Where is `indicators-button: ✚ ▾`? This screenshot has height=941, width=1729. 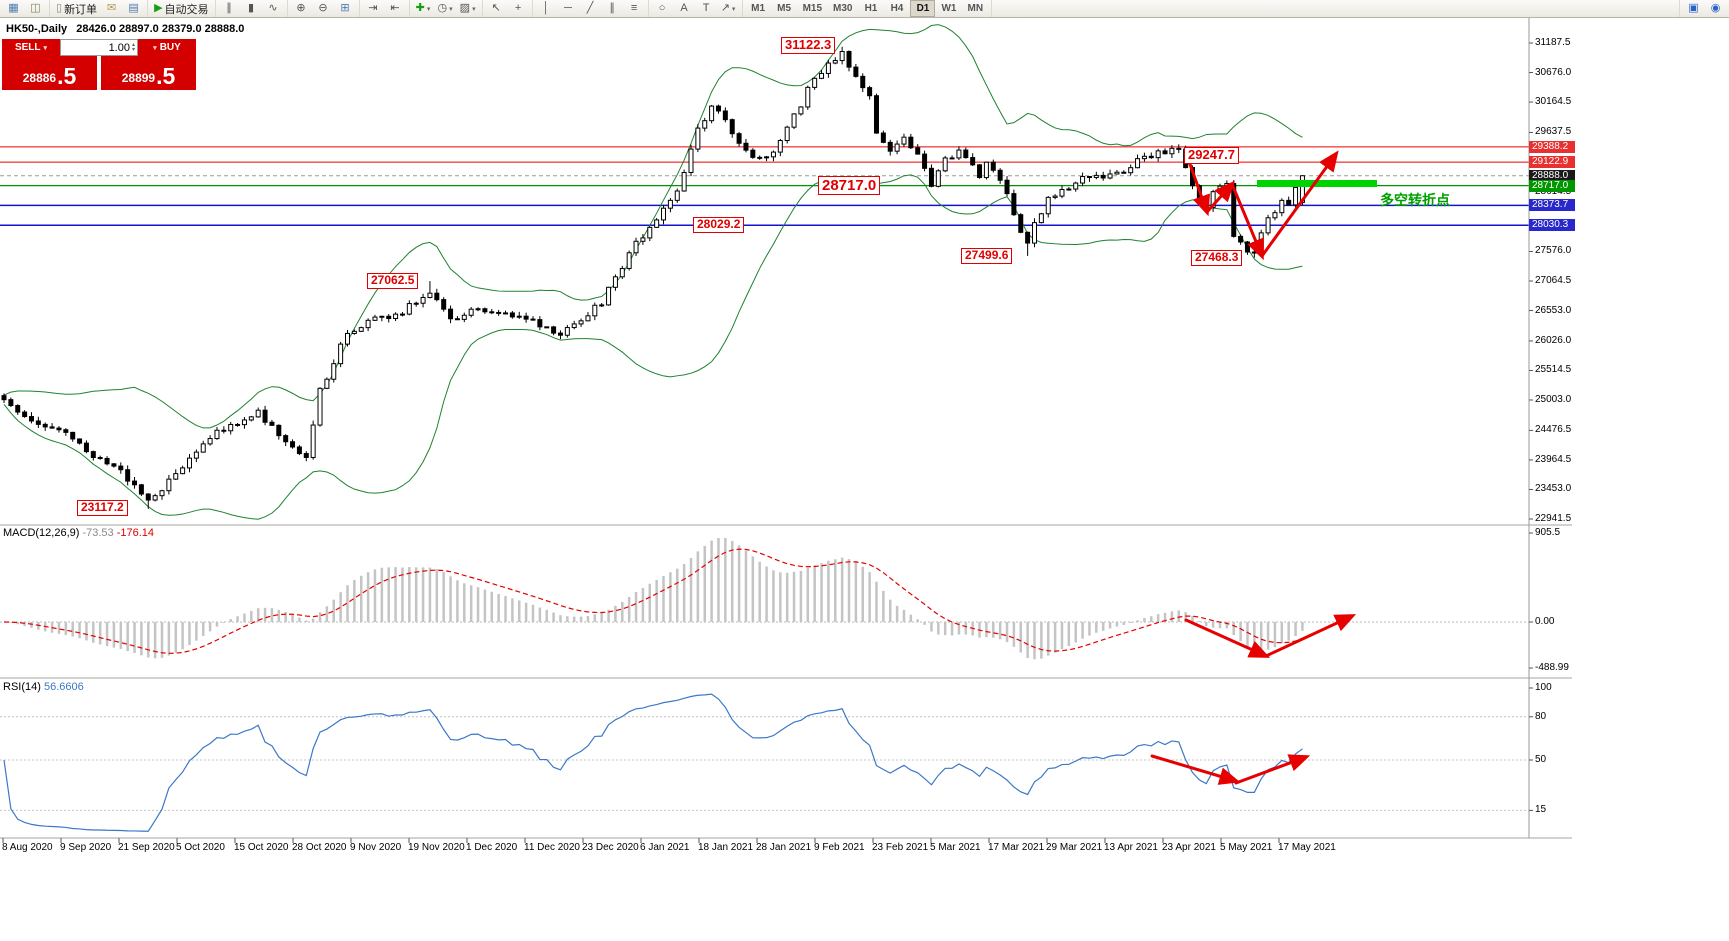
indicators-button: ✚ ▾ is located at coordinates (423, 8).